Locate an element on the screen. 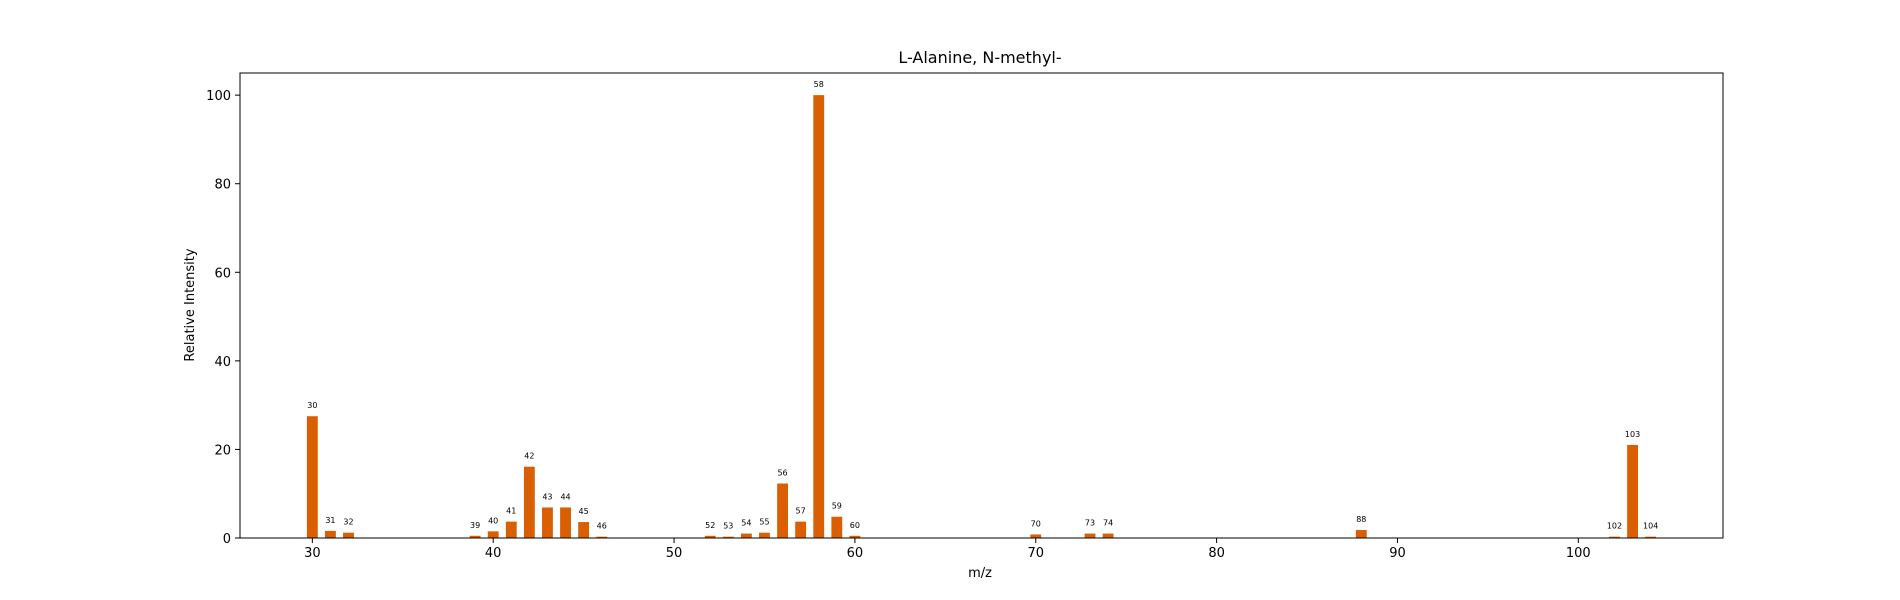  bar-value-label: 56 is located at coordinates (782, 473).